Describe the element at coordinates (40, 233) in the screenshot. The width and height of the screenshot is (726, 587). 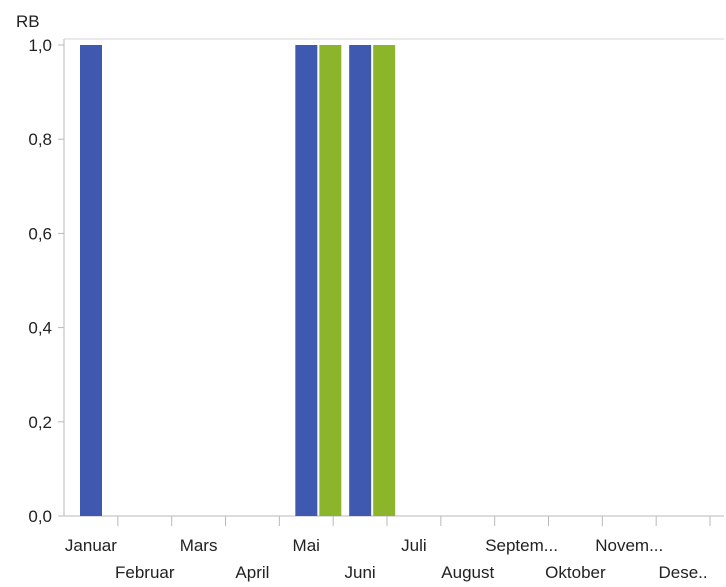
I see `y-tick-label: 0,6` at that location.